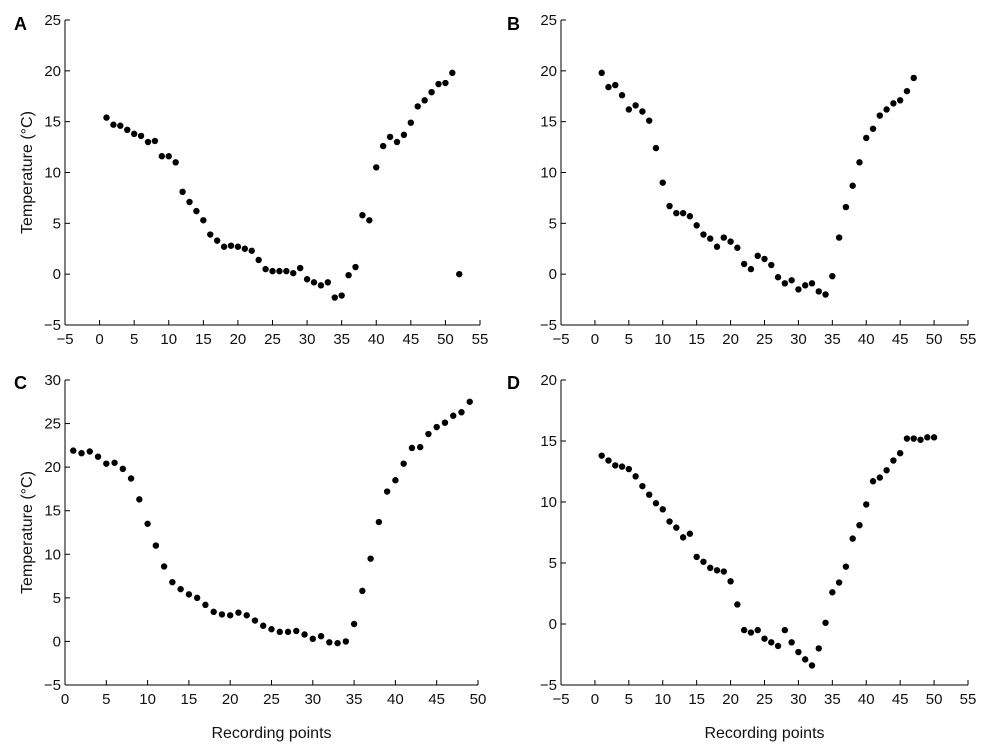 This screenshot has height=755, width=1000. I want to click on x-tick-label: 20, so click(730, 699).